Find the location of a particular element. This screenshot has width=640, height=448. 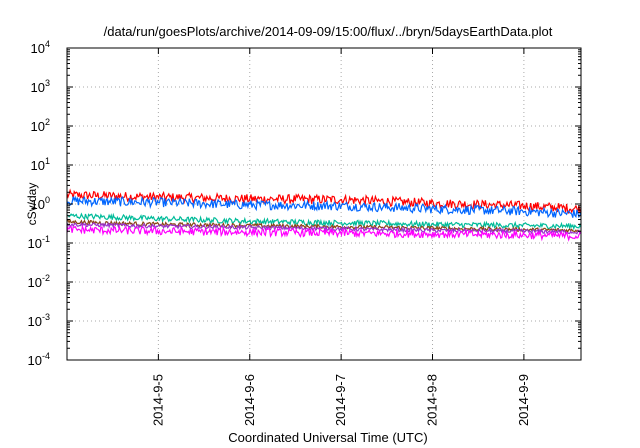

y-tick-label: 10⁻³ is located at coordinates (39, 320).